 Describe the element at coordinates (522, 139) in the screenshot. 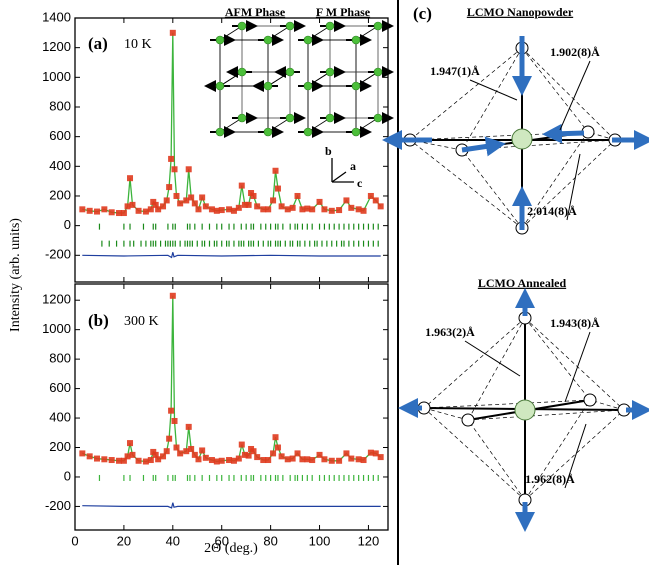

I see `manganese` at that location.